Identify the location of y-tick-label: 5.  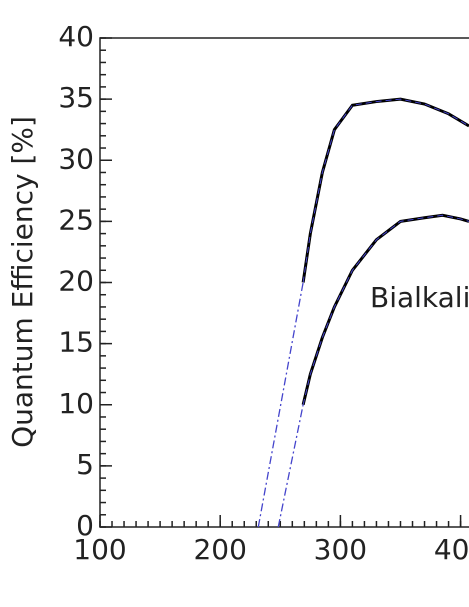
(85, 464).